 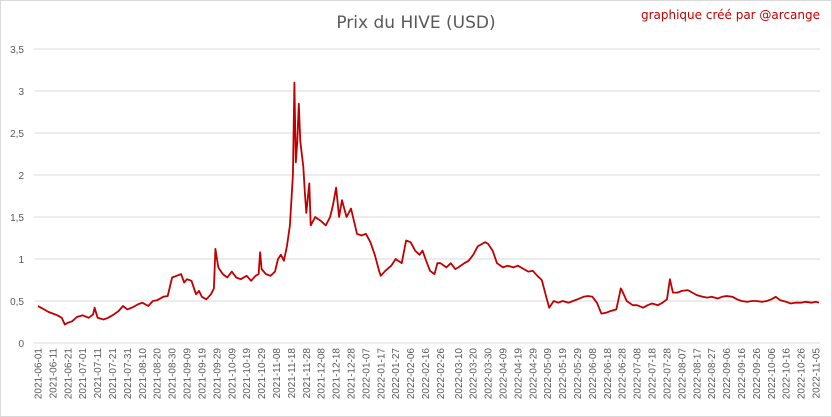 What do you see at coordinates (712, 374) in the screenshot?
I see `x-tick-label: 2022-08-27` at bounding box center [712, 374].